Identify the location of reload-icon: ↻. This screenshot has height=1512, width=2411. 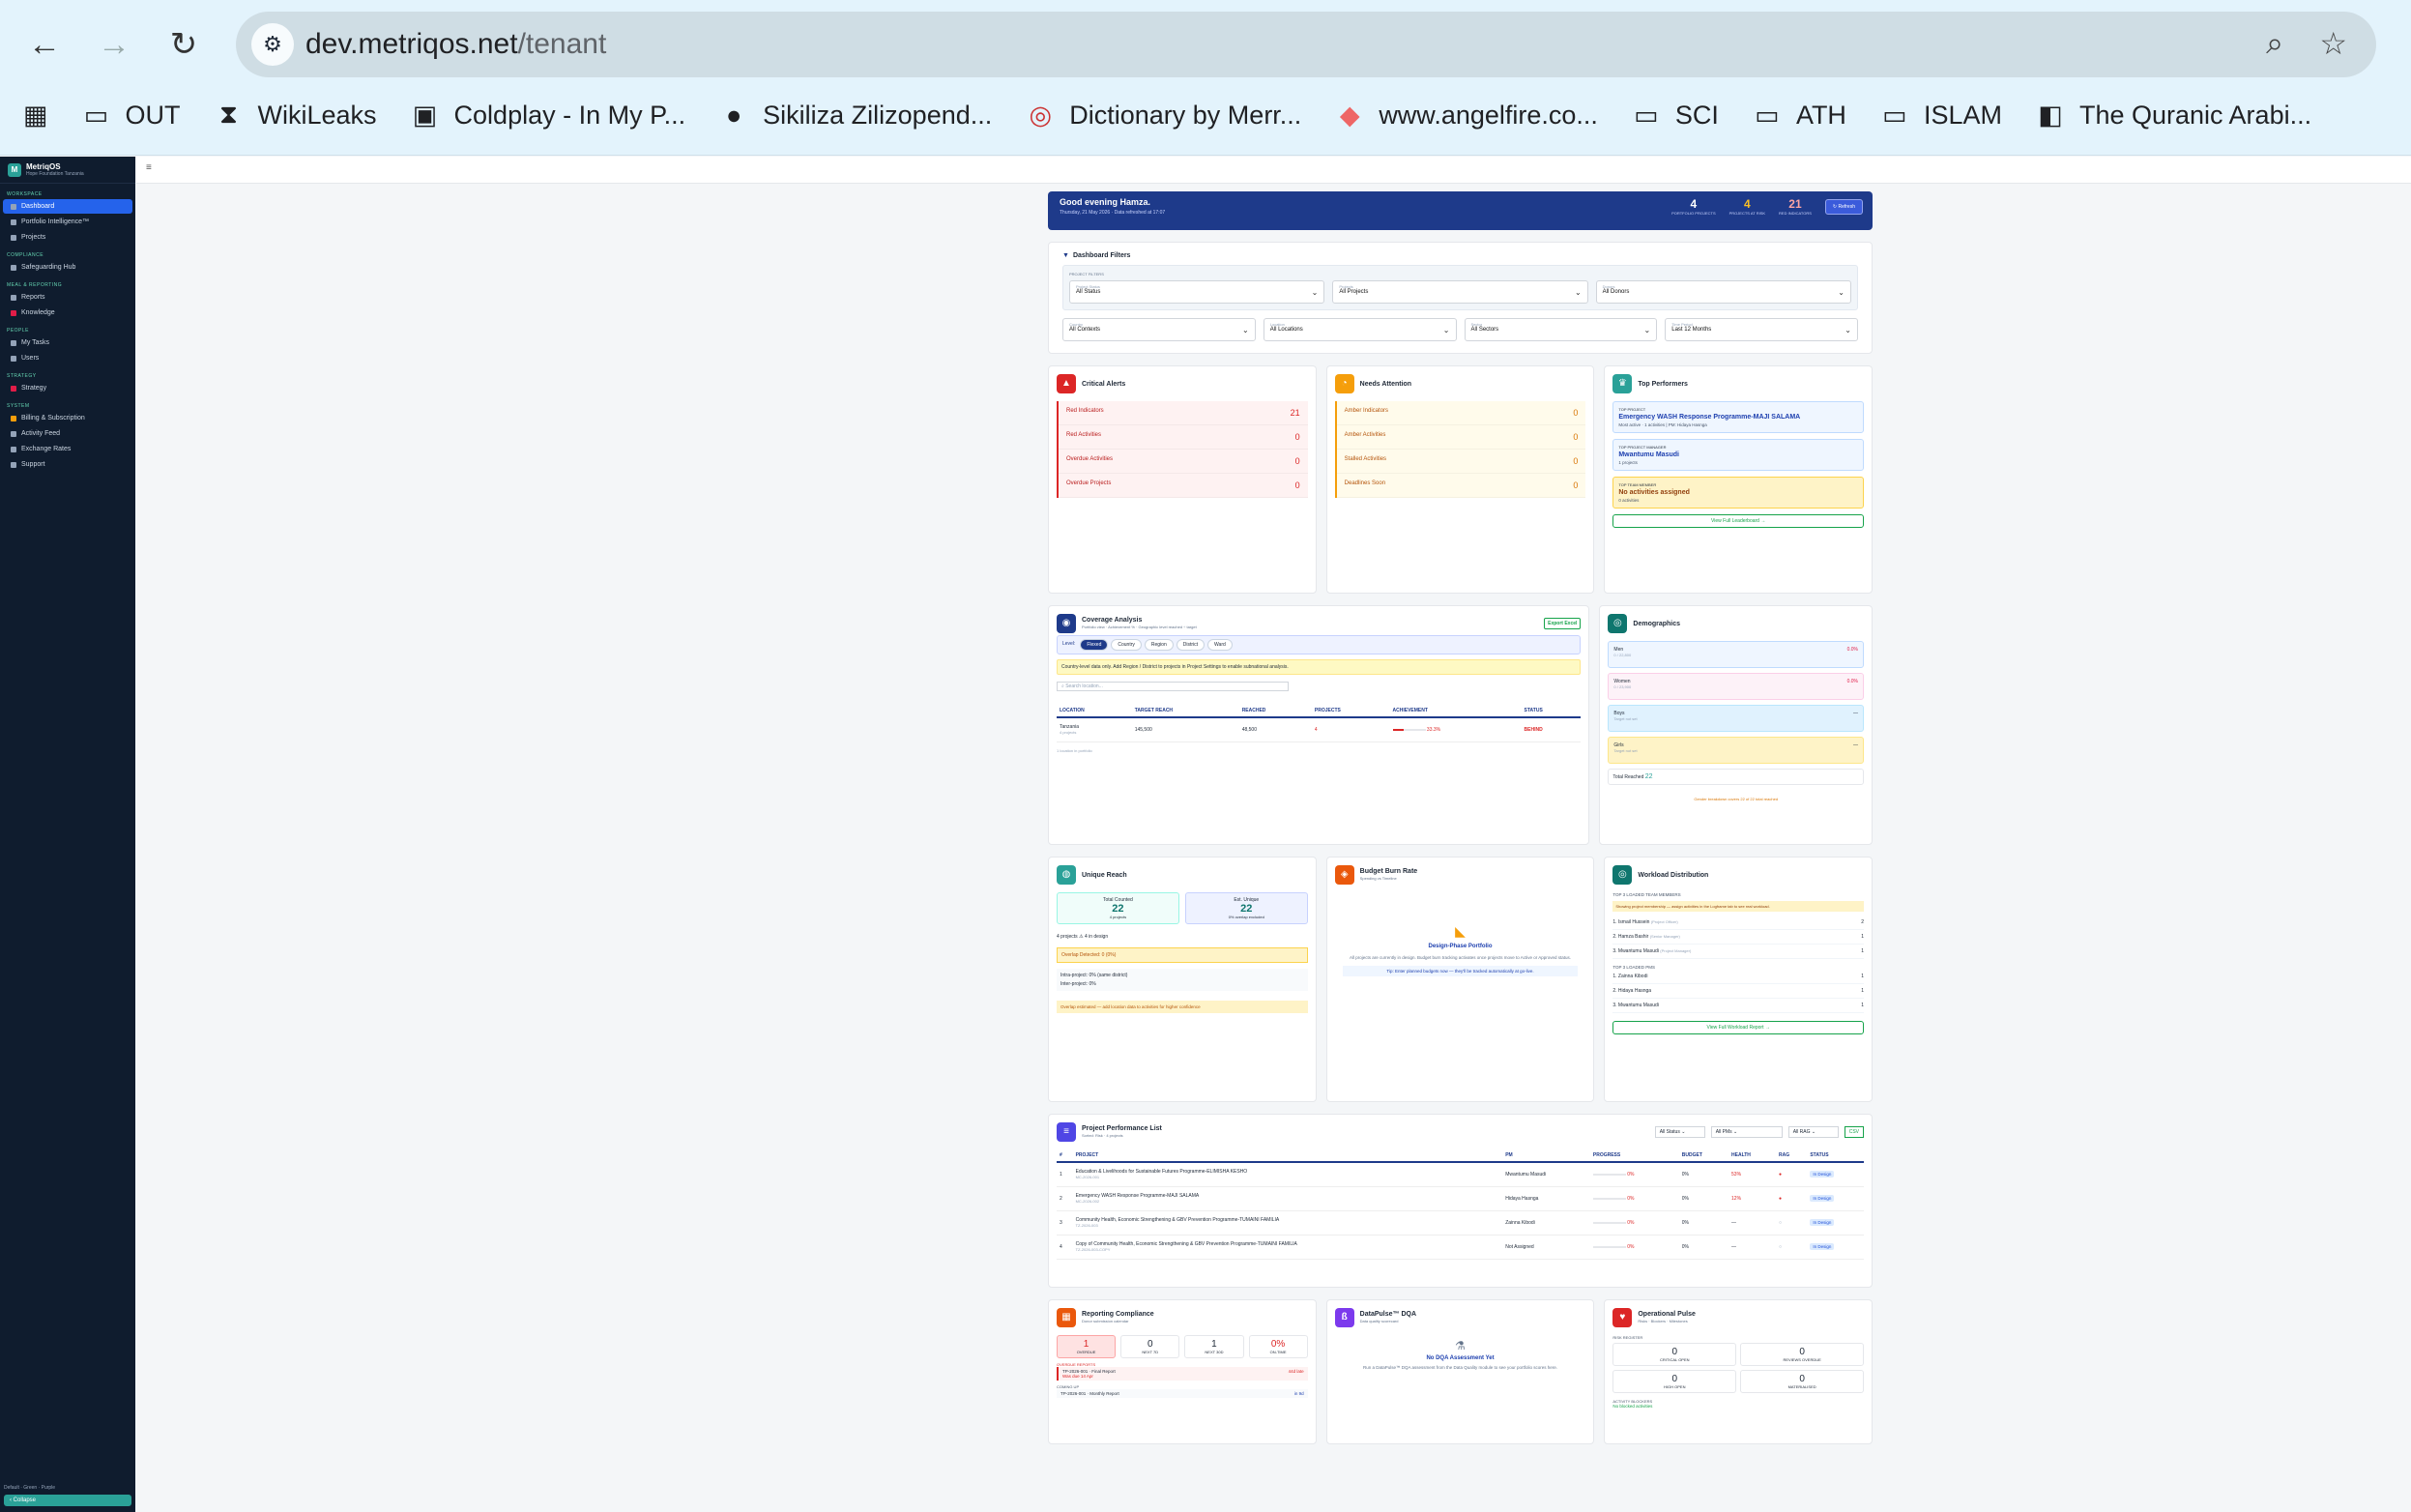
(184, 44).